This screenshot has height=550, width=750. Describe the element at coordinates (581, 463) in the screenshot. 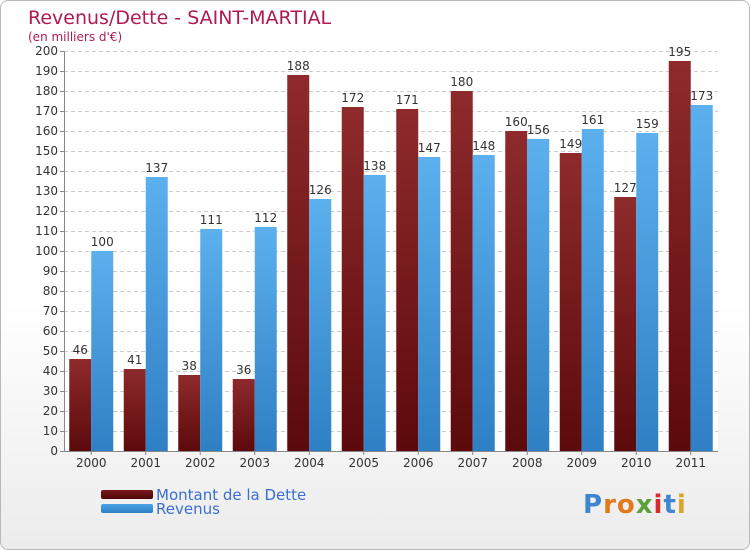

I see `x-tick-label: 2009` at that location.